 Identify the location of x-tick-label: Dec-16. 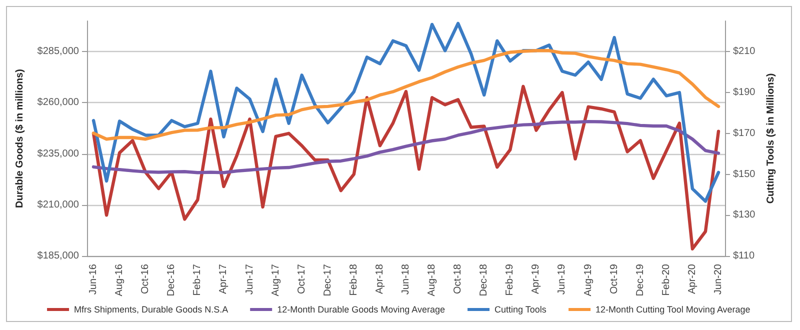
(172, 280).